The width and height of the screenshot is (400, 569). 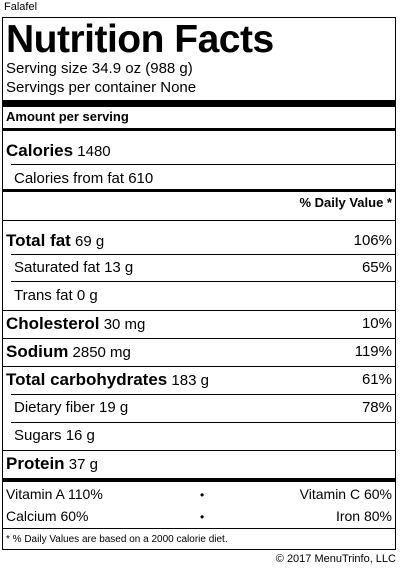 I want to click on sodium-text: Sodium 2850 mg, so click(x=68, y=352).